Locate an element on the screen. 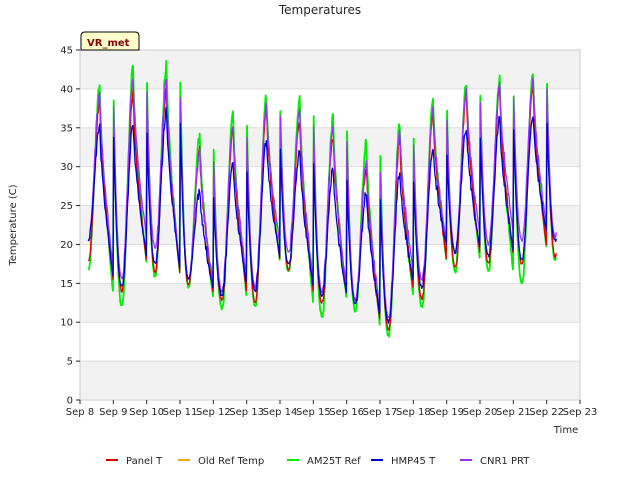  x-tick-label: Sep 12 is located at coordinates (213, 412).